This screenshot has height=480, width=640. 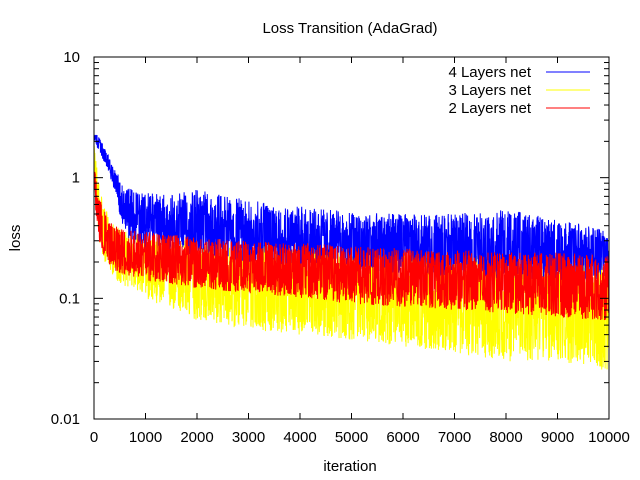 What do you see at coordinates (489, 90) in the screenshot?
I see `legend-label-3-layers: 3 Layers net` at bounding box center [489, 90].